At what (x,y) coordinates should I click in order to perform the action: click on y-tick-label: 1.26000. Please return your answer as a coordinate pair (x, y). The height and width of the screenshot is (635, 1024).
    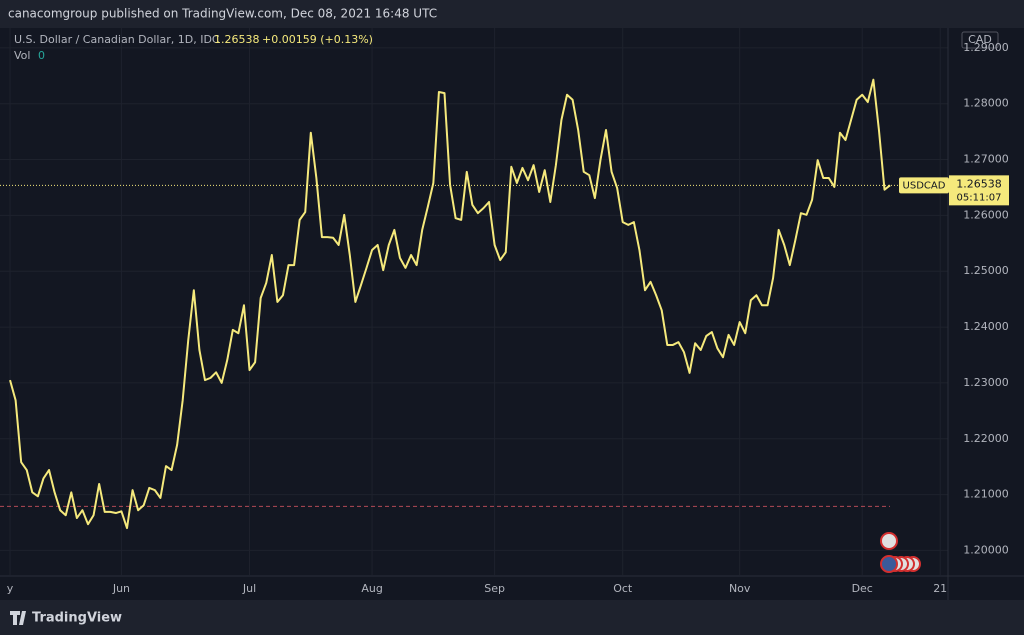
    Looking at the image, I should click on (986, 214).